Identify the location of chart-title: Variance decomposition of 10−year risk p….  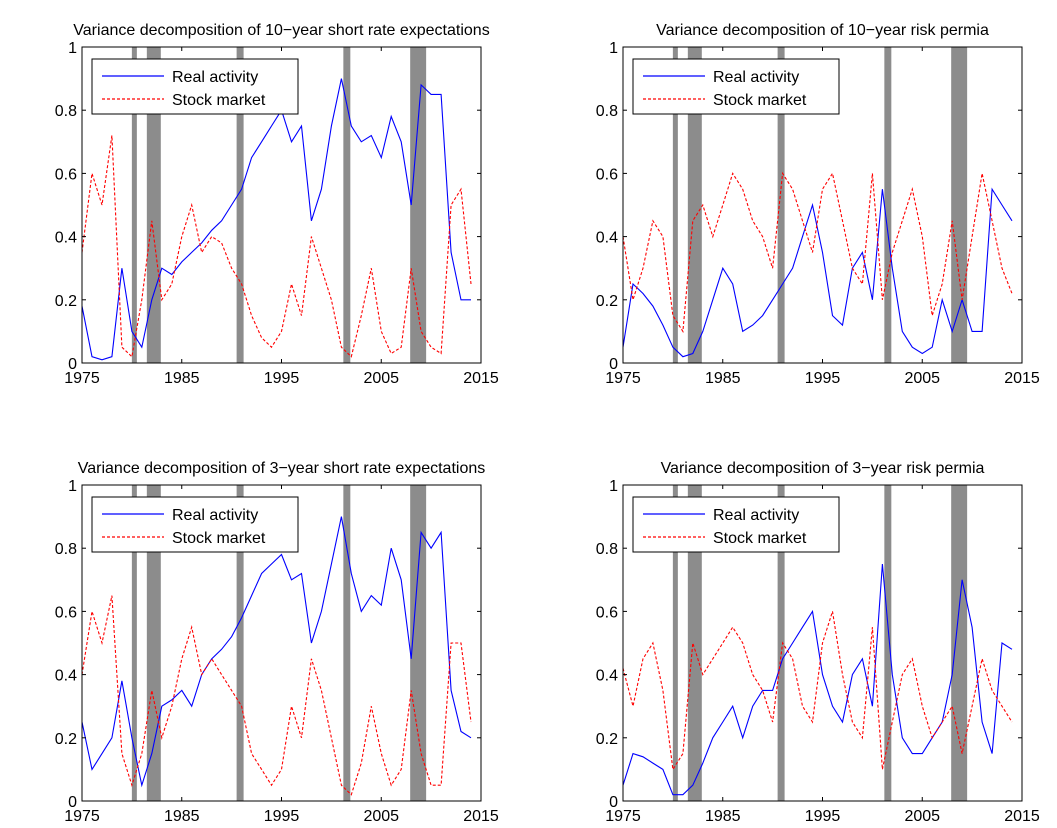
(822, 30).